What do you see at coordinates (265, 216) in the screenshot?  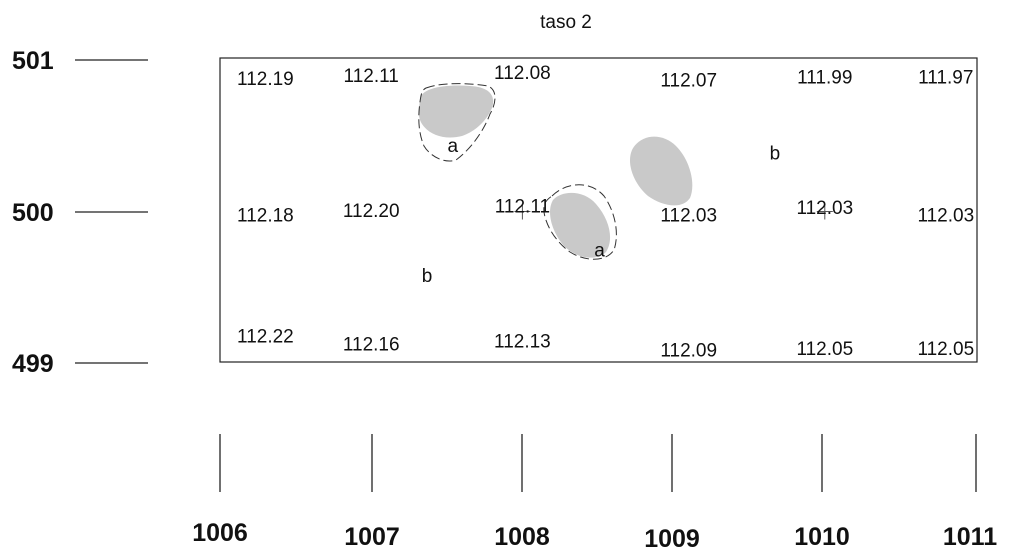 I see `elevation-reading: 112.18` at bounding box center [265, 216].